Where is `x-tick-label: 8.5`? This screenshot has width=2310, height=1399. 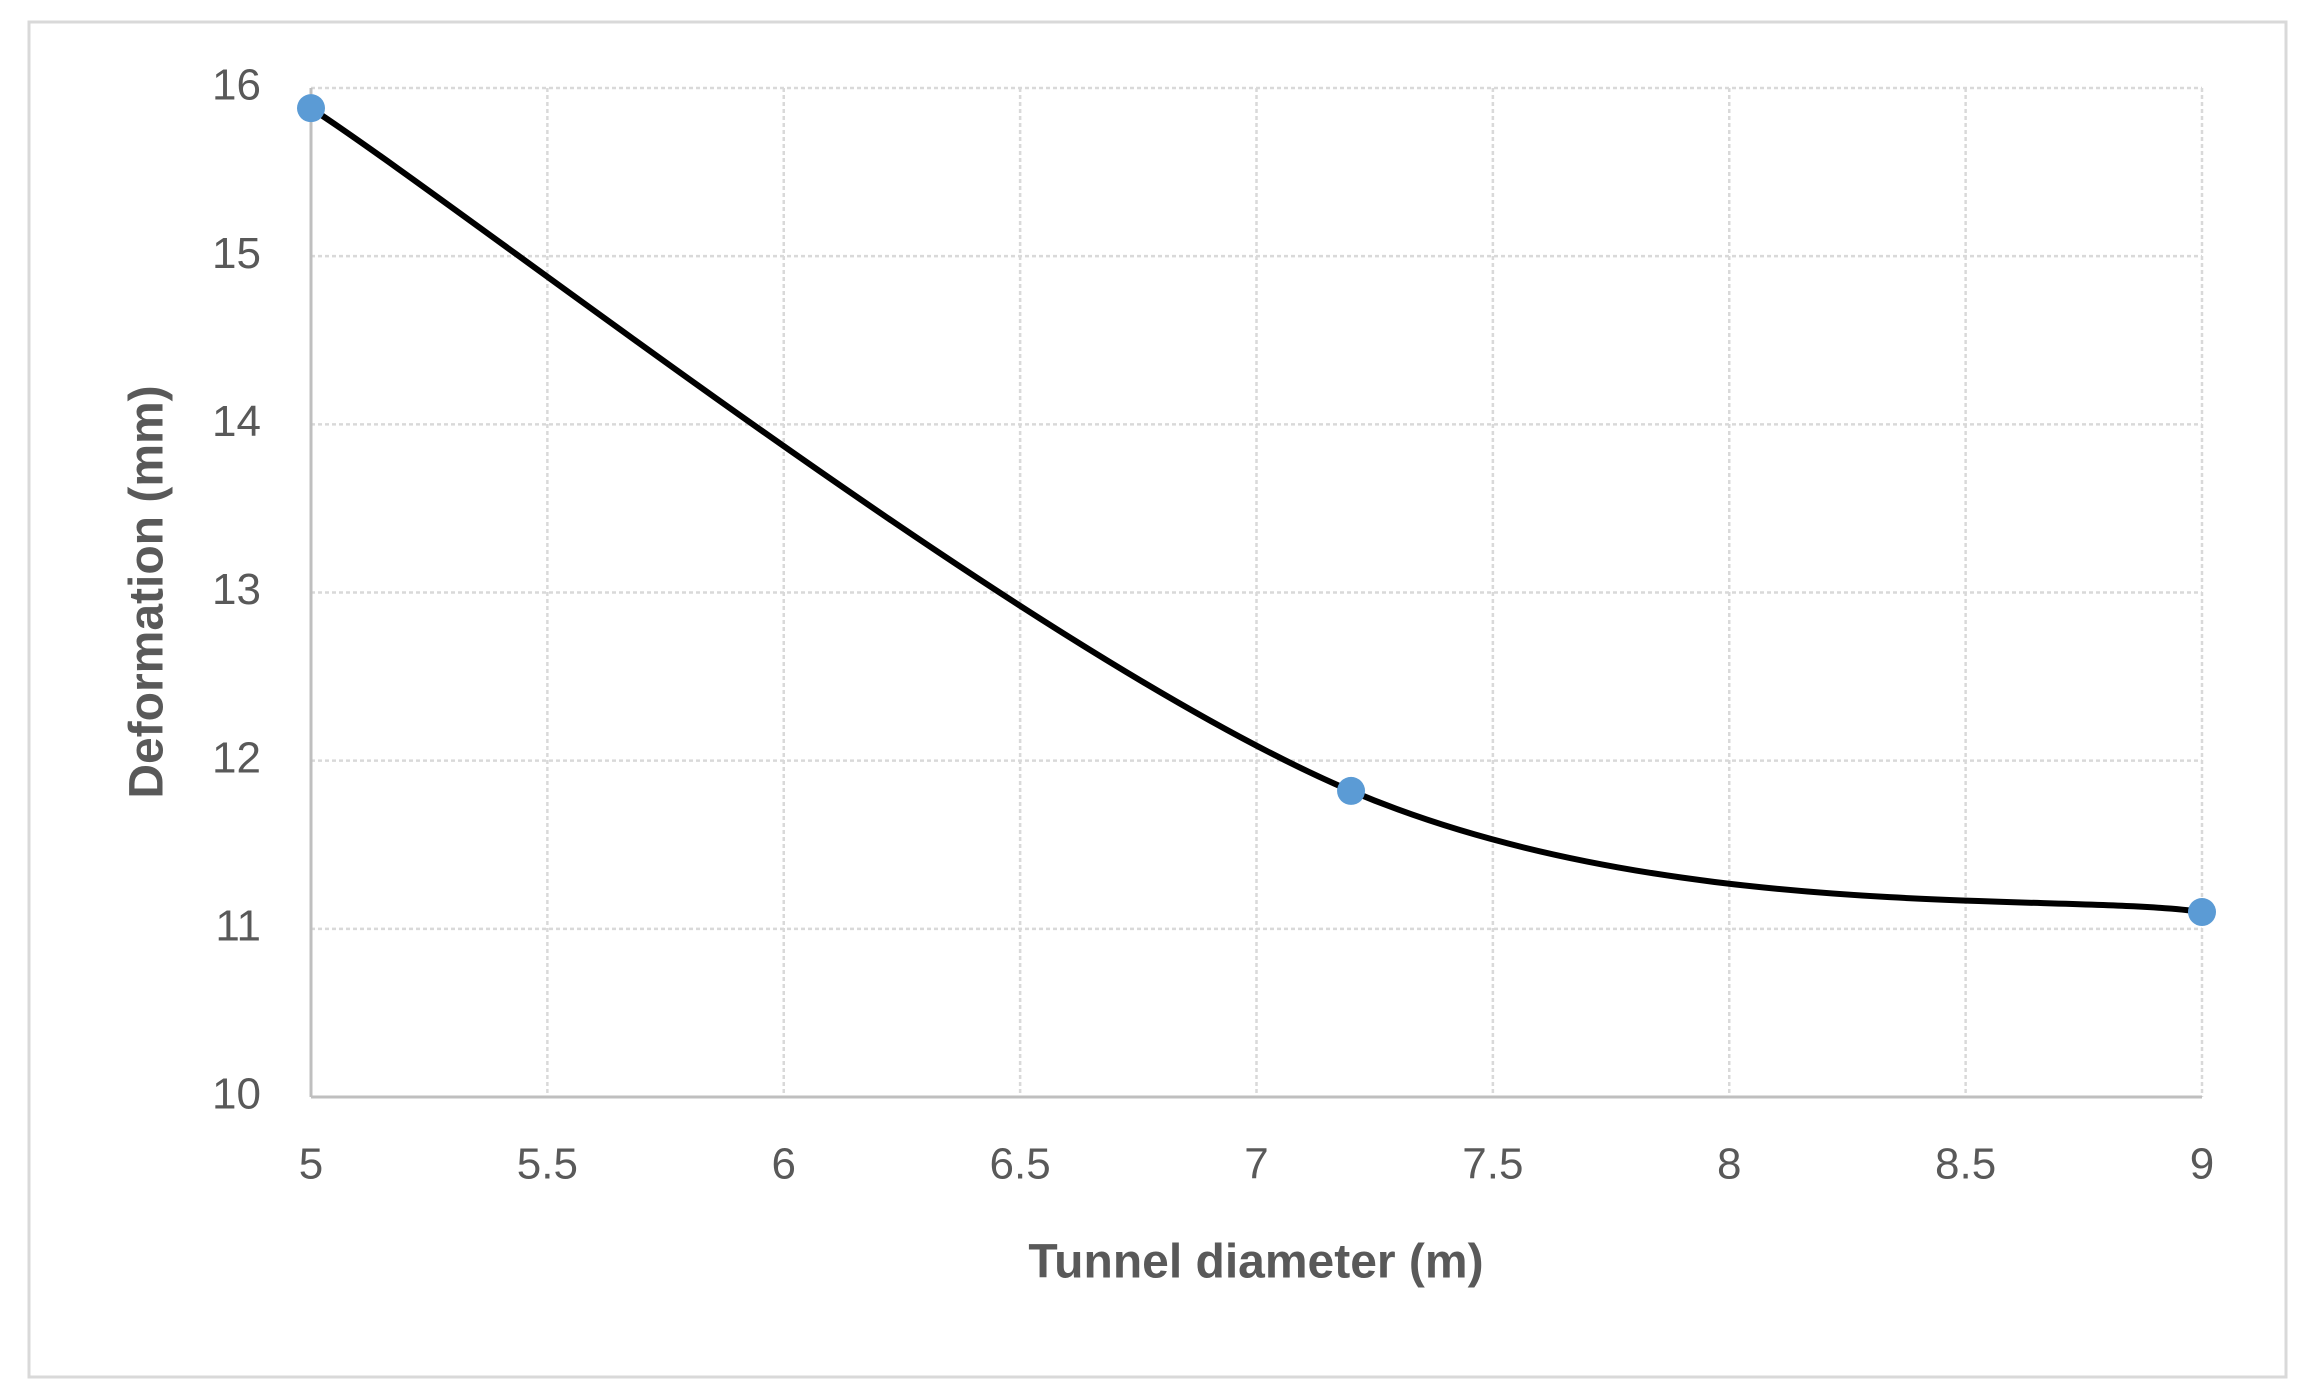 x-tick-label: 8.5 is located at coordinates (1965, 1164).